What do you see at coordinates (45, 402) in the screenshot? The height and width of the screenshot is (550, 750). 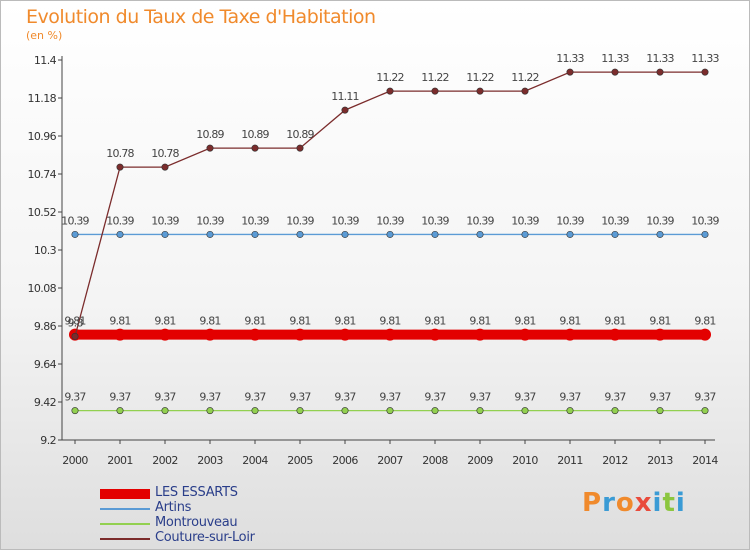 I see `y-tick-label: 9.42` at bounding box center [45, 402].